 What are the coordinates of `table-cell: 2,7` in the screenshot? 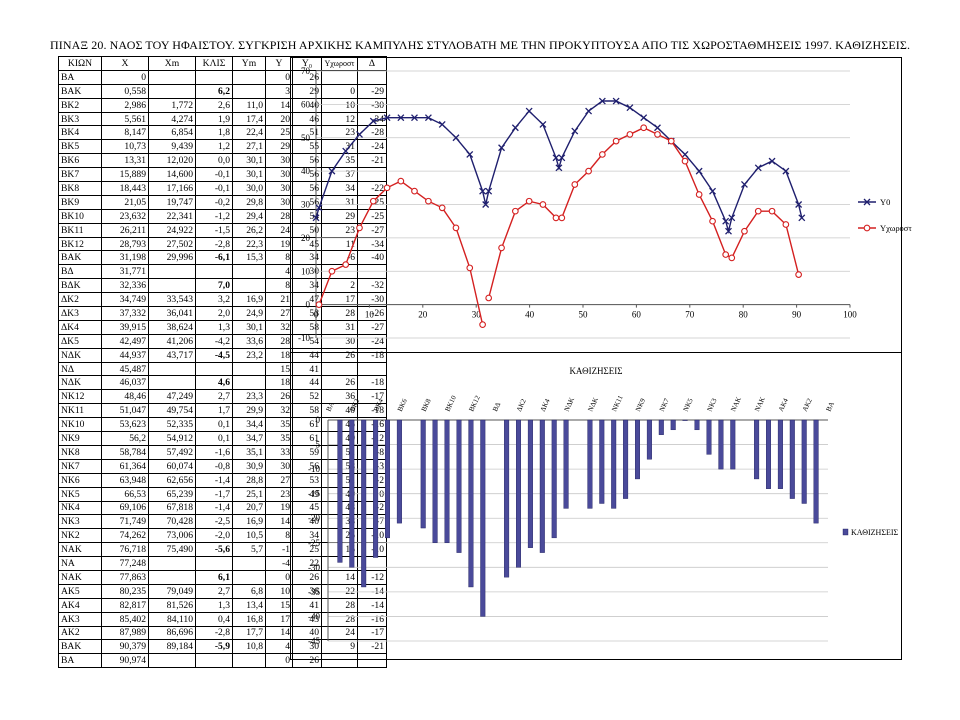 It's located at (214, 591).